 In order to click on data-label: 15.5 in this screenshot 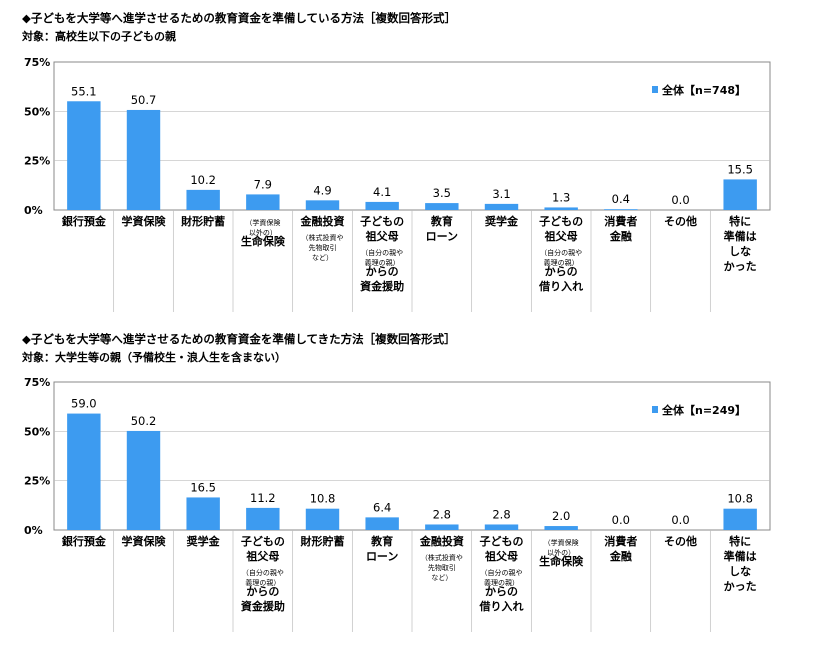, I will do `click(740, 169)`.